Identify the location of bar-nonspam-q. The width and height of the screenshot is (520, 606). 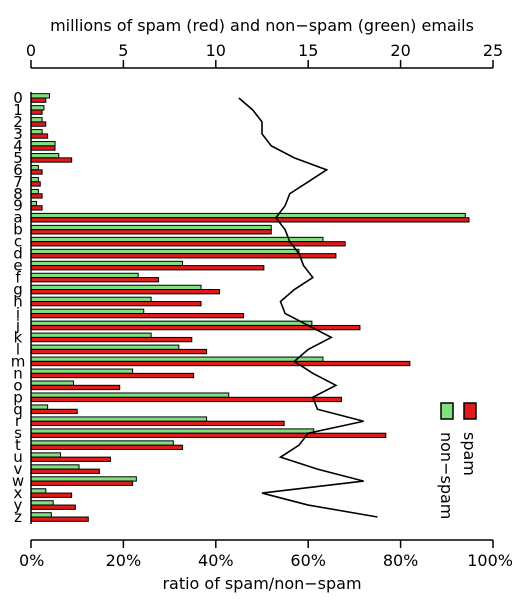
(39, 407).